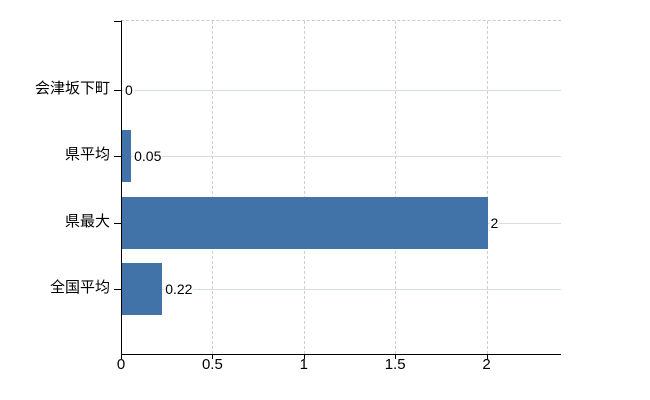 This screenshot has height=400, width=650. I want to click on category-label: 会津坂下町, so click(72, 88).